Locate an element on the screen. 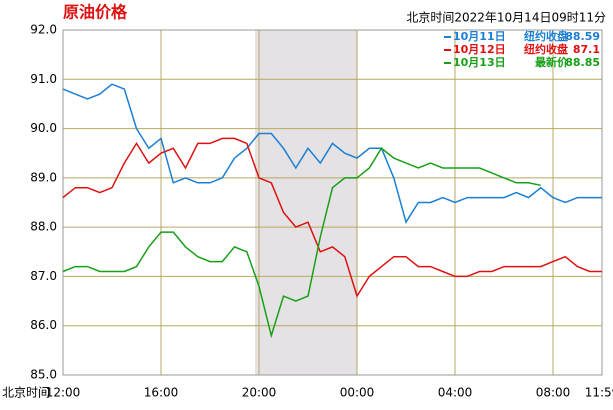  x-axis-label: 北京时间 is located at coordinates (26, 393).